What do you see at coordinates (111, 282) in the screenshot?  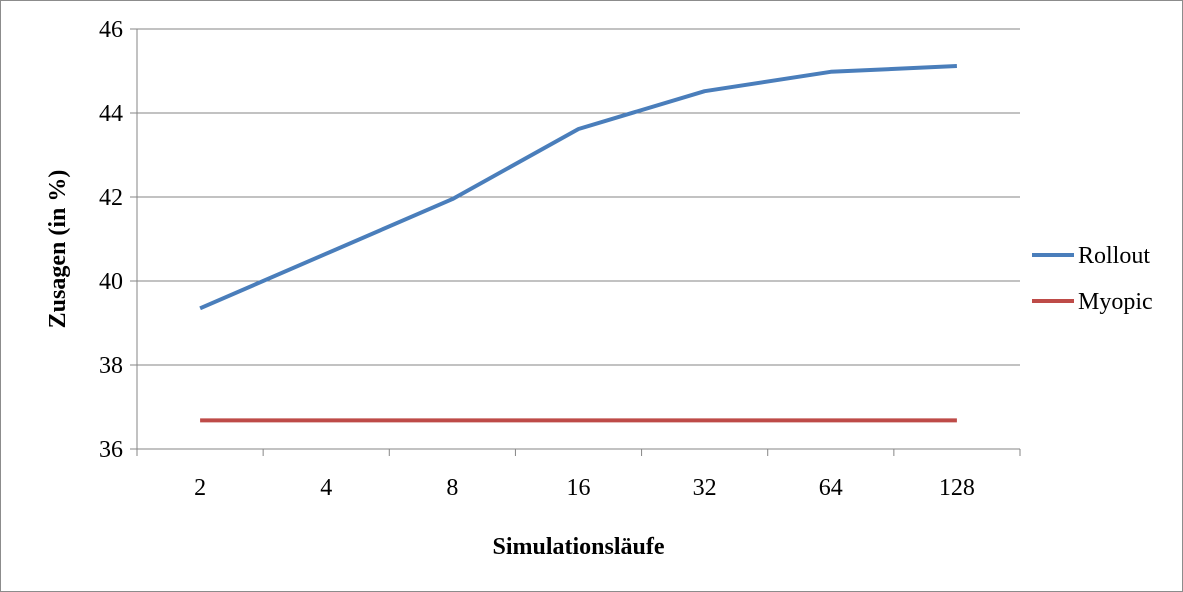 I see `y-tick-label: 40` at bounding box center [111, 282].